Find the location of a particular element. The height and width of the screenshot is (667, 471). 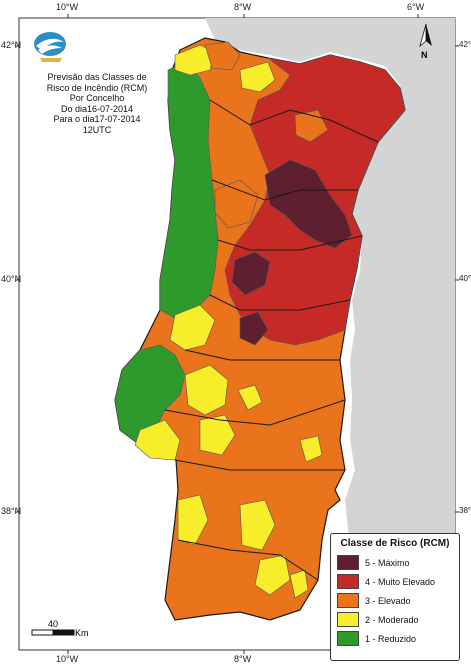

title-line: 12UTC is located at coordinates (97, 129).